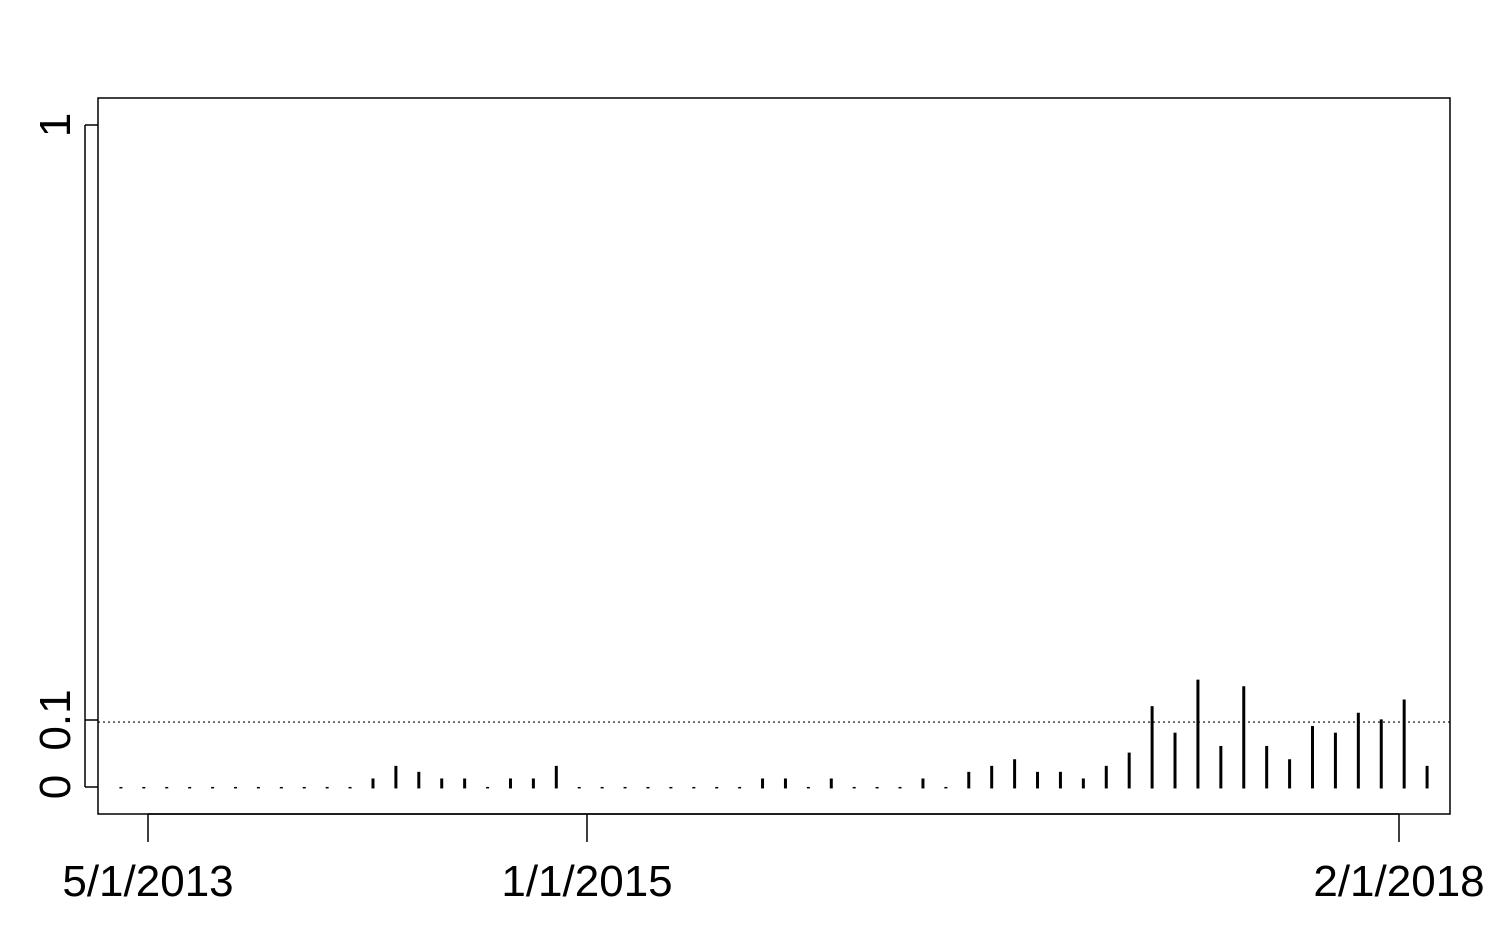 The width and height of the screenshot is (1500, 936). Describe the element at coordinates (586, 881) in the screenshot. I see `x-tick-label: 1/1/2015` at that location.